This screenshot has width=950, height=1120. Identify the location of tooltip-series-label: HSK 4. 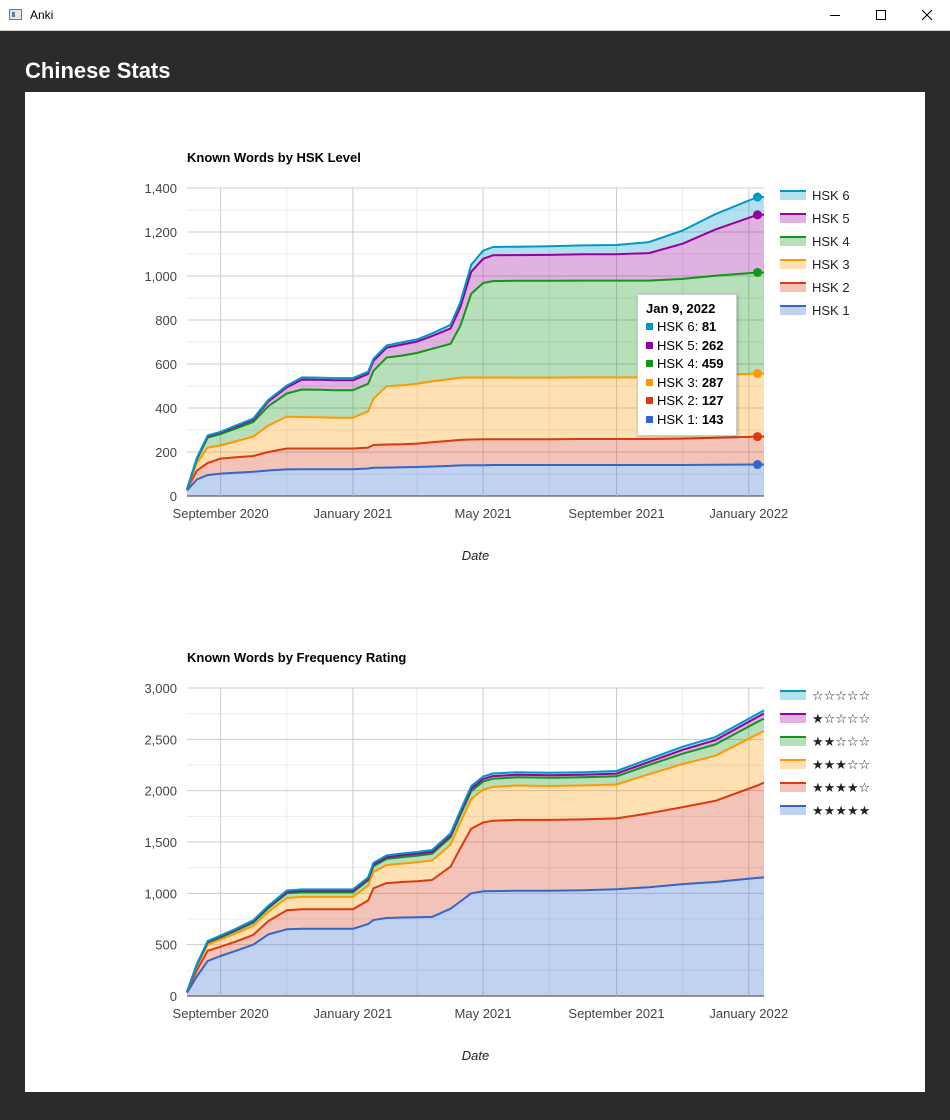
(676, 363).